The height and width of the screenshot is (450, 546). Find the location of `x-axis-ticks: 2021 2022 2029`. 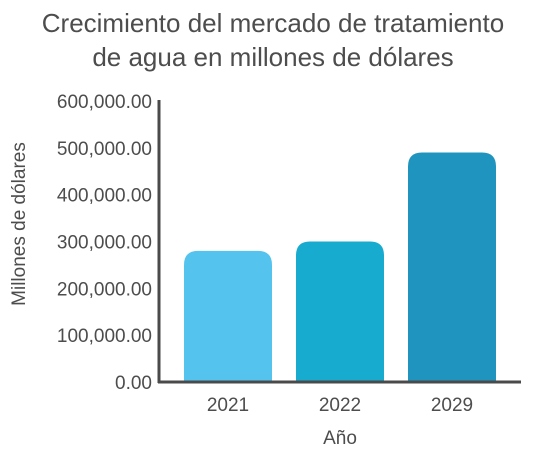

x-axis-ticks: 2021 2022 2029 is located at coordinates (340, 405).